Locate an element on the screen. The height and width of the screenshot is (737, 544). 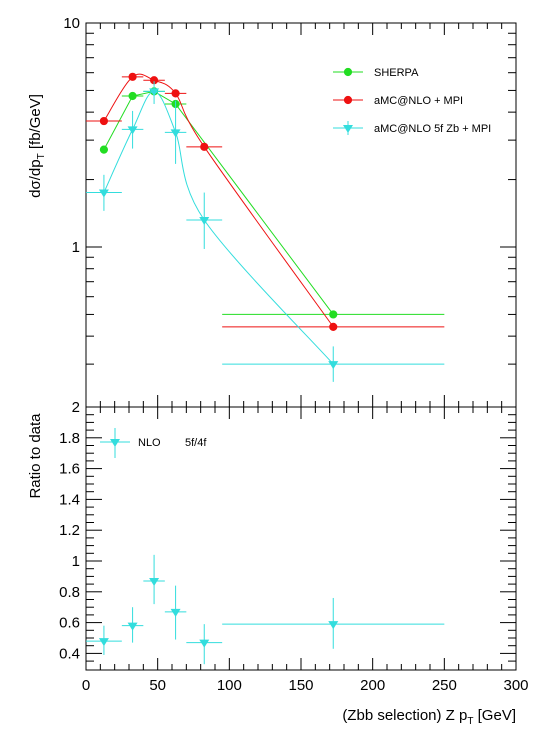
ratio-legend: NLO 5f/4f is located at coordinates (153, 443).